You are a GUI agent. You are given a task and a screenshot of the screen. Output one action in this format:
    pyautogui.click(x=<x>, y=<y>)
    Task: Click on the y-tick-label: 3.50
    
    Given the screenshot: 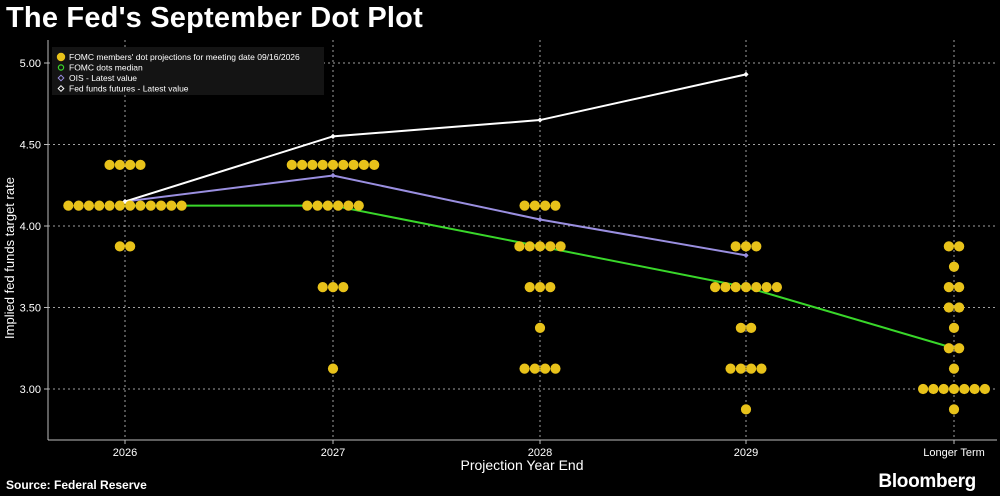 What is the action you would take?
    pyautogui.click(x=30, y=309)
    